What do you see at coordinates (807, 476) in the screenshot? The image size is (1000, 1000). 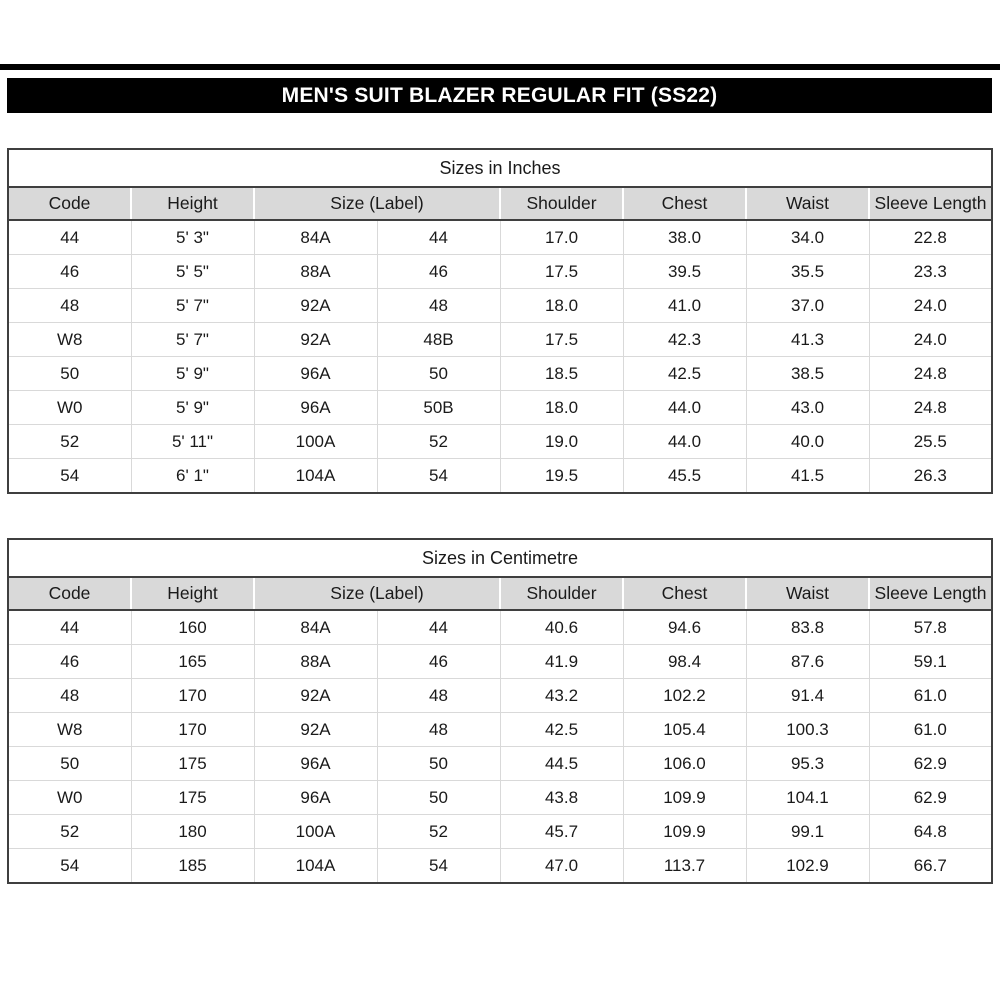 I see `cell: 41.5` at bounding box center [807, 476].